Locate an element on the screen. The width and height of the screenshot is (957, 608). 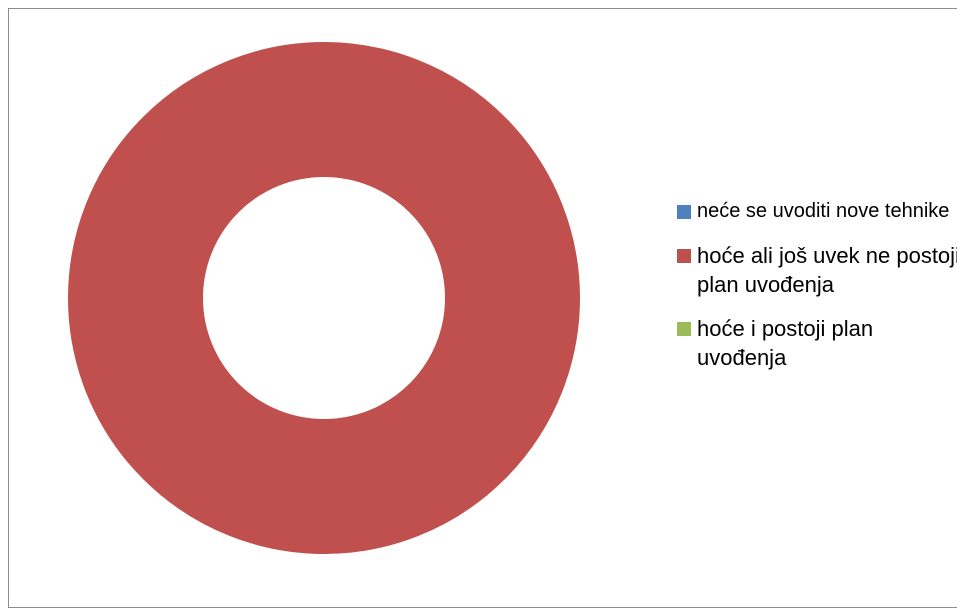
legend-item-2: hoće i postoji plan uvođenja is located at coordinates (817, 343).